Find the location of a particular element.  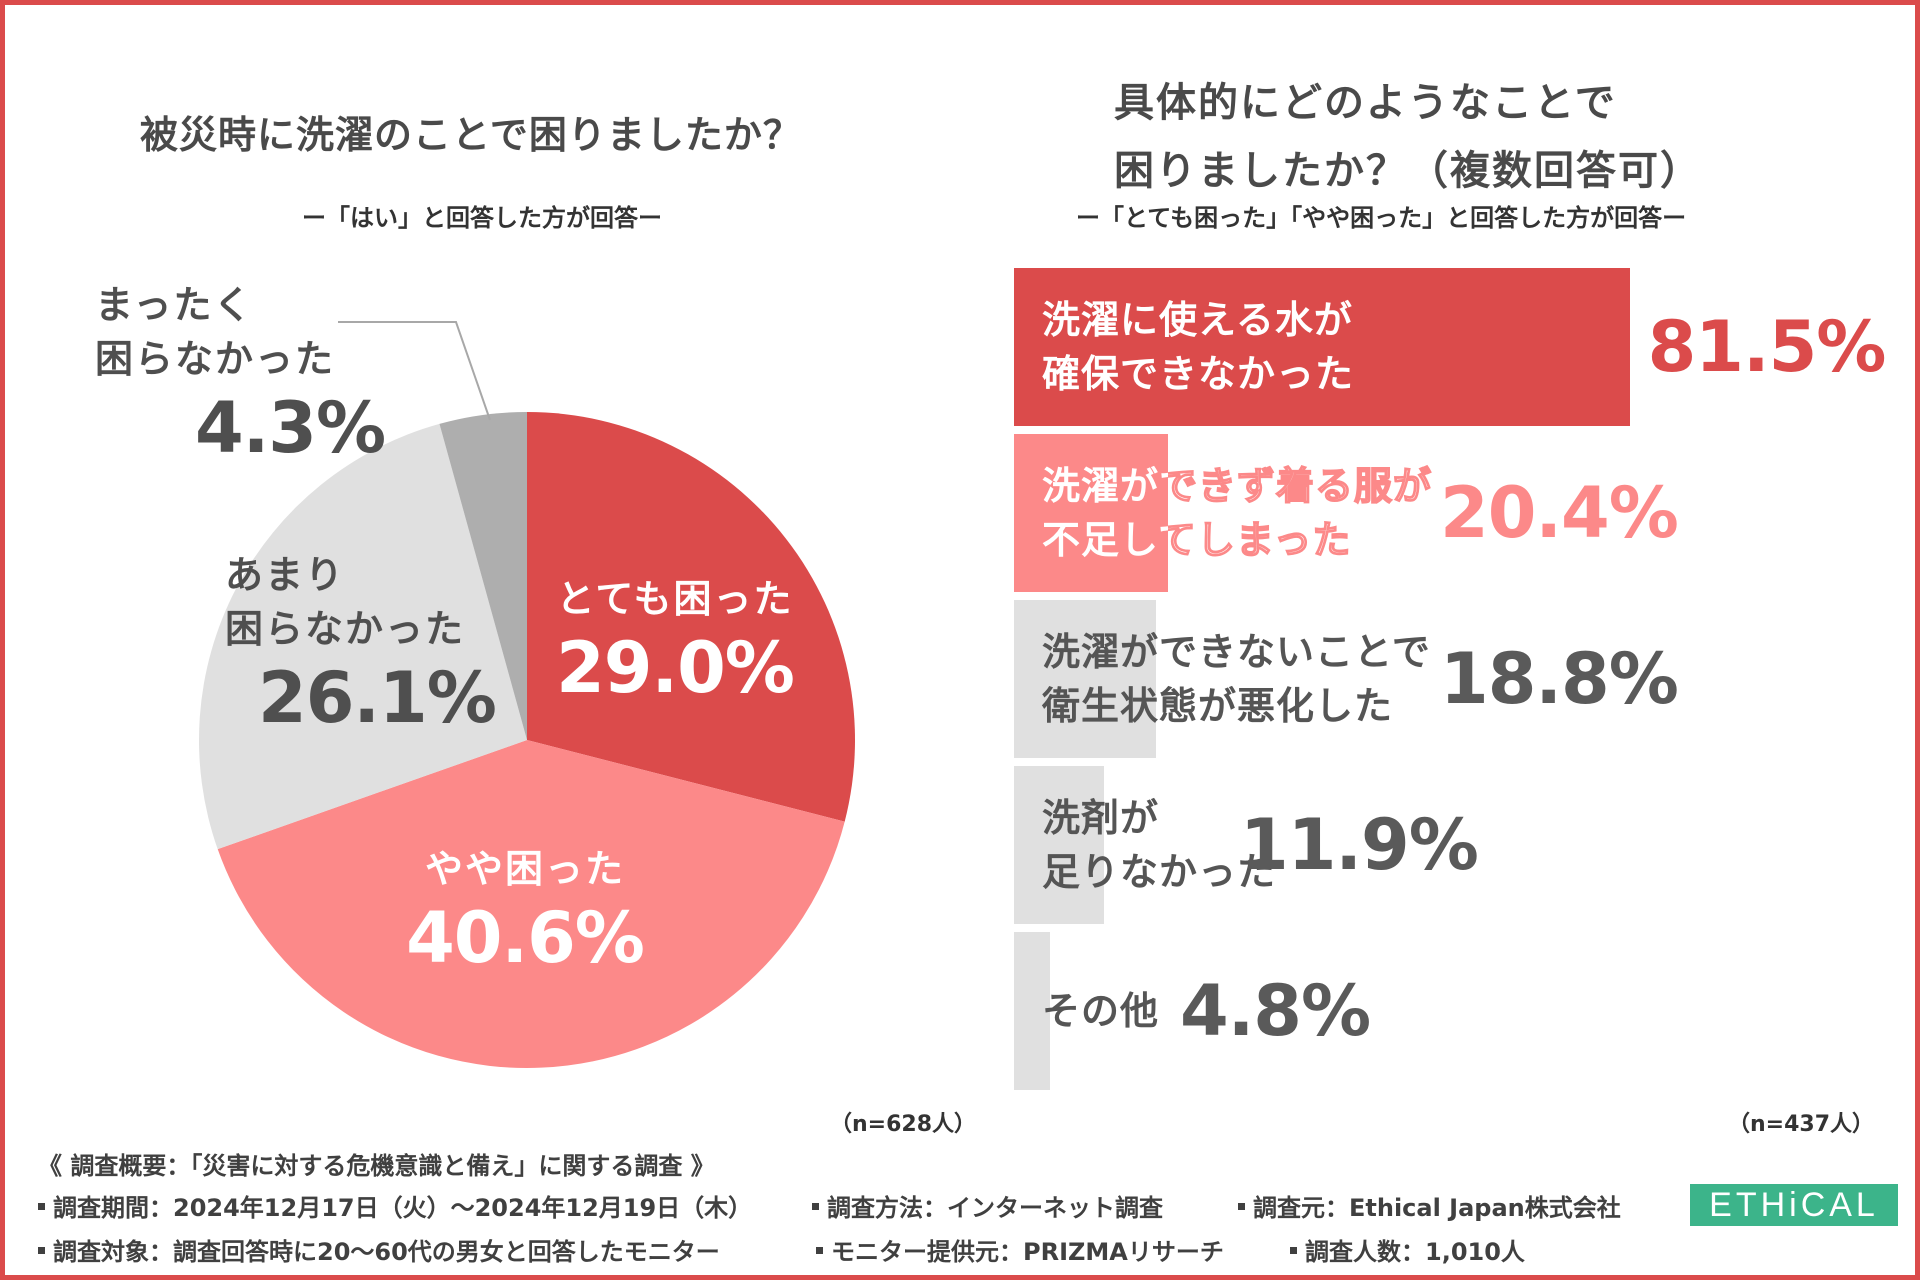

pie-label-name: とても困った is located at coordinates (675, 599).